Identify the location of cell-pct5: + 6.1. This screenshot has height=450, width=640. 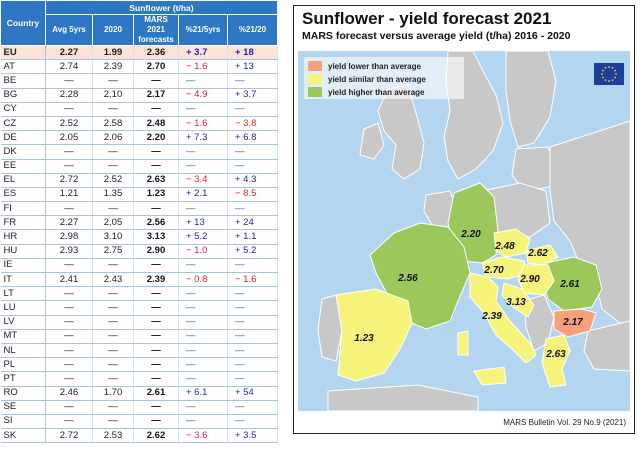
(203, 393).